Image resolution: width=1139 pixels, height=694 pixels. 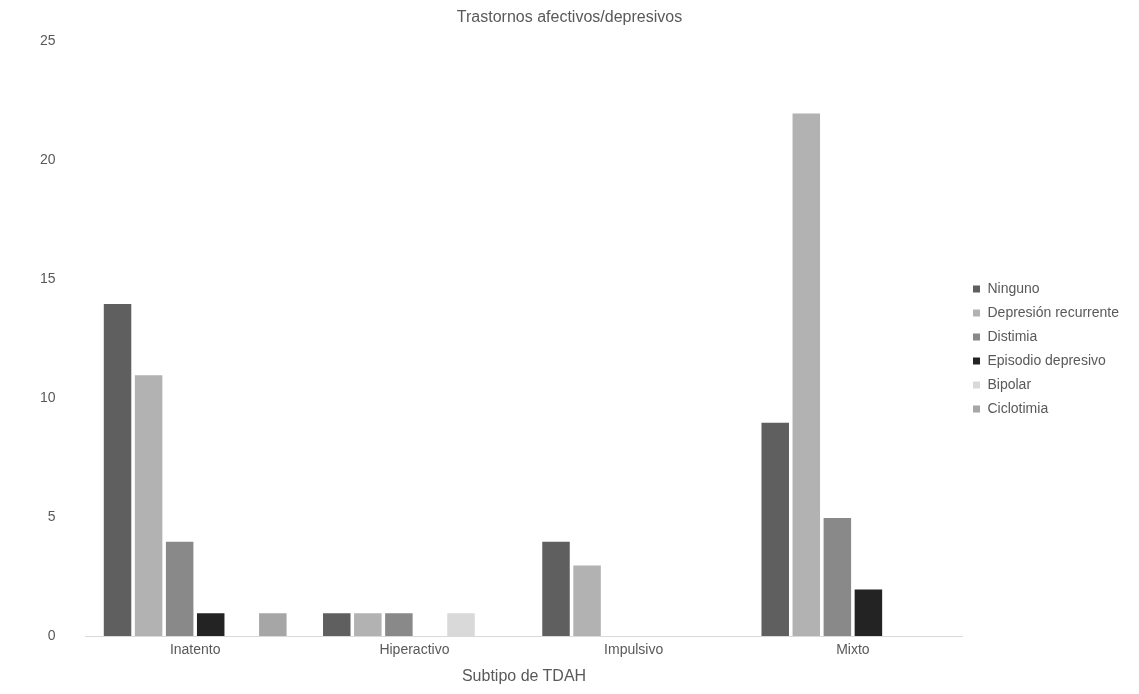 What do you see at coordinates (195, 649) in the screenshot?
I see `x-tick-label: Inatento` at bounding box center [195, 649].